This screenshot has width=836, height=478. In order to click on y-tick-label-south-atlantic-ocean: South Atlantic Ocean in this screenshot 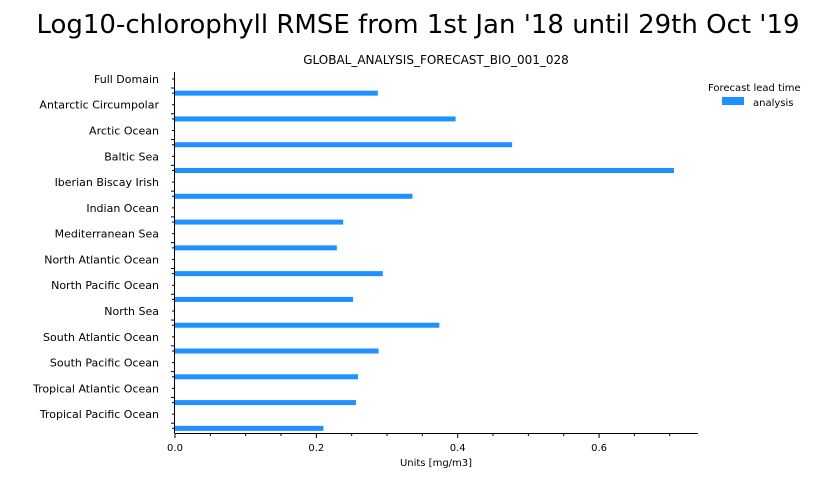, I will do `click(101, 337)`.